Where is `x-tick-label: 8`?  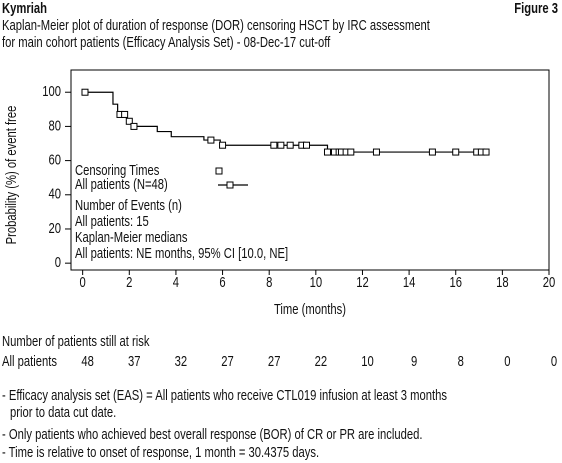
x-tick-label: 8 is located at coordinates (269, 281).